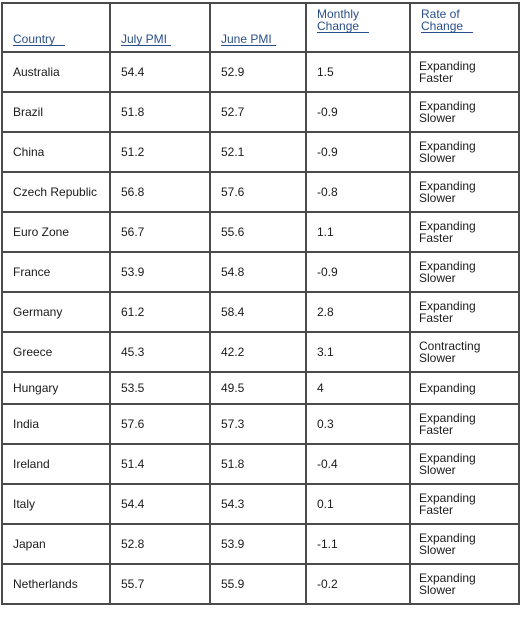 The width and height of the screenshot is (521, 623). Describe the element at coordinates (248, 39) in the screenshot. I see `header-june-label: June PMI` at that location.